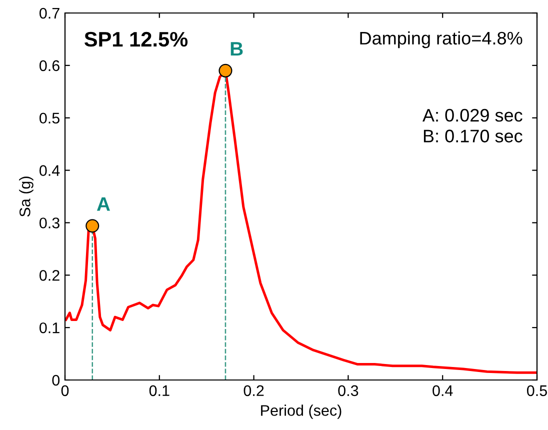 The image size is (548, 430). What do you see at coordinates (348, 390) in the screenshot?
I see `x-tick-label: 0.3` at bounding box center [348, 390].